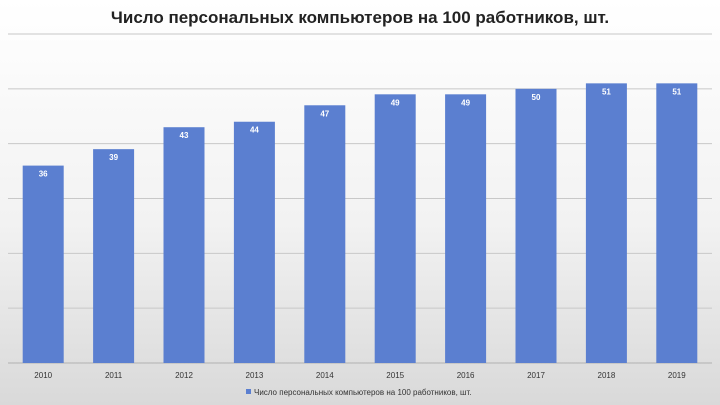  What do you see at coordinates (184, 245) in the screenshot?
I see `bar-2012` at bounding box center [184, 245].